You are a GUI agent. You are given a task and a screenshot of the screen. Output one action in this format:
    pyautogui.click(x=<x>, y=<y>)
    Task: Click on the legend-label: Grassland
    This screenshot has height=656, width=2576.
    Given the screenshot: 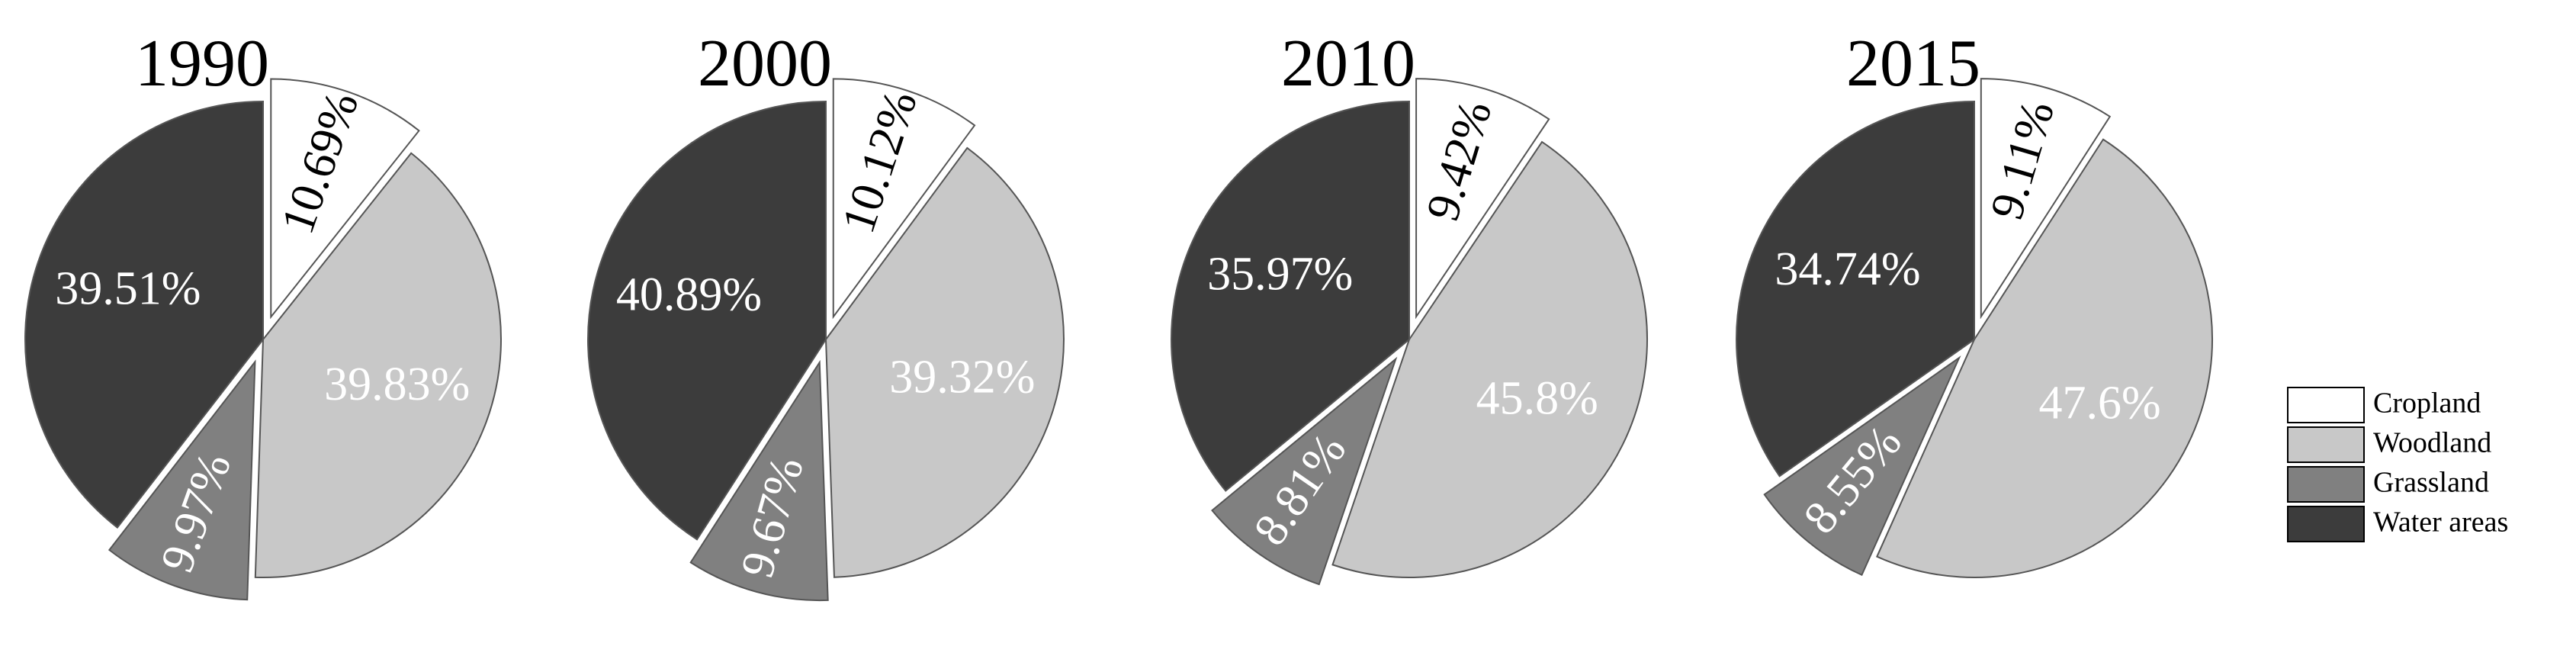 What is the action you would take?
    pyautogui.click(x=2431, y=483)
    